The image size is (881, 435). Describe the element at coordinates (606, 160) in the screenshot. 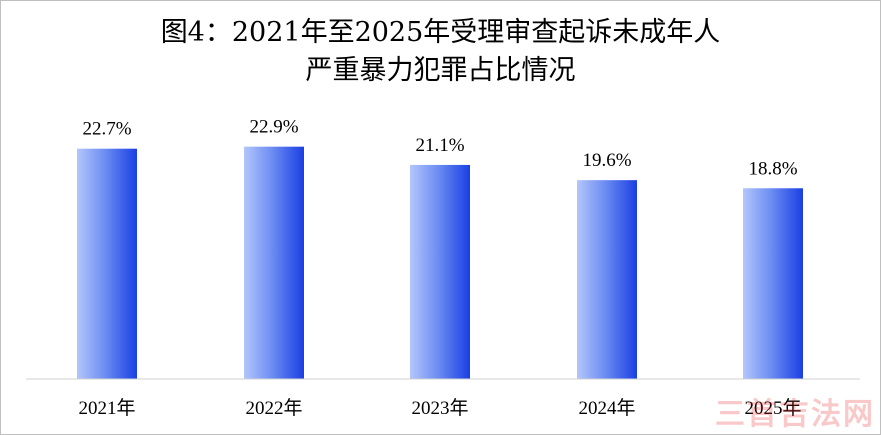

I see `data-label: 19.6%` at that location.